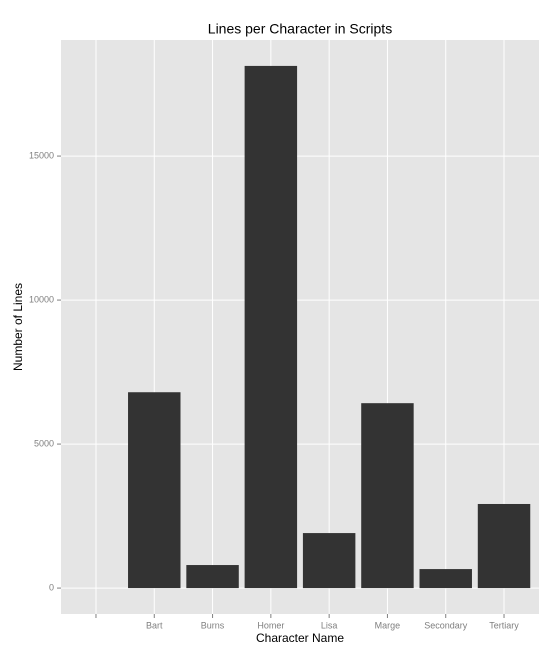 The image size is (558, 657). What do you see at coordinates (504, 625) in the screenshot?
I see `x-tick-label: Tertiary` at bounding box center [504, 625].